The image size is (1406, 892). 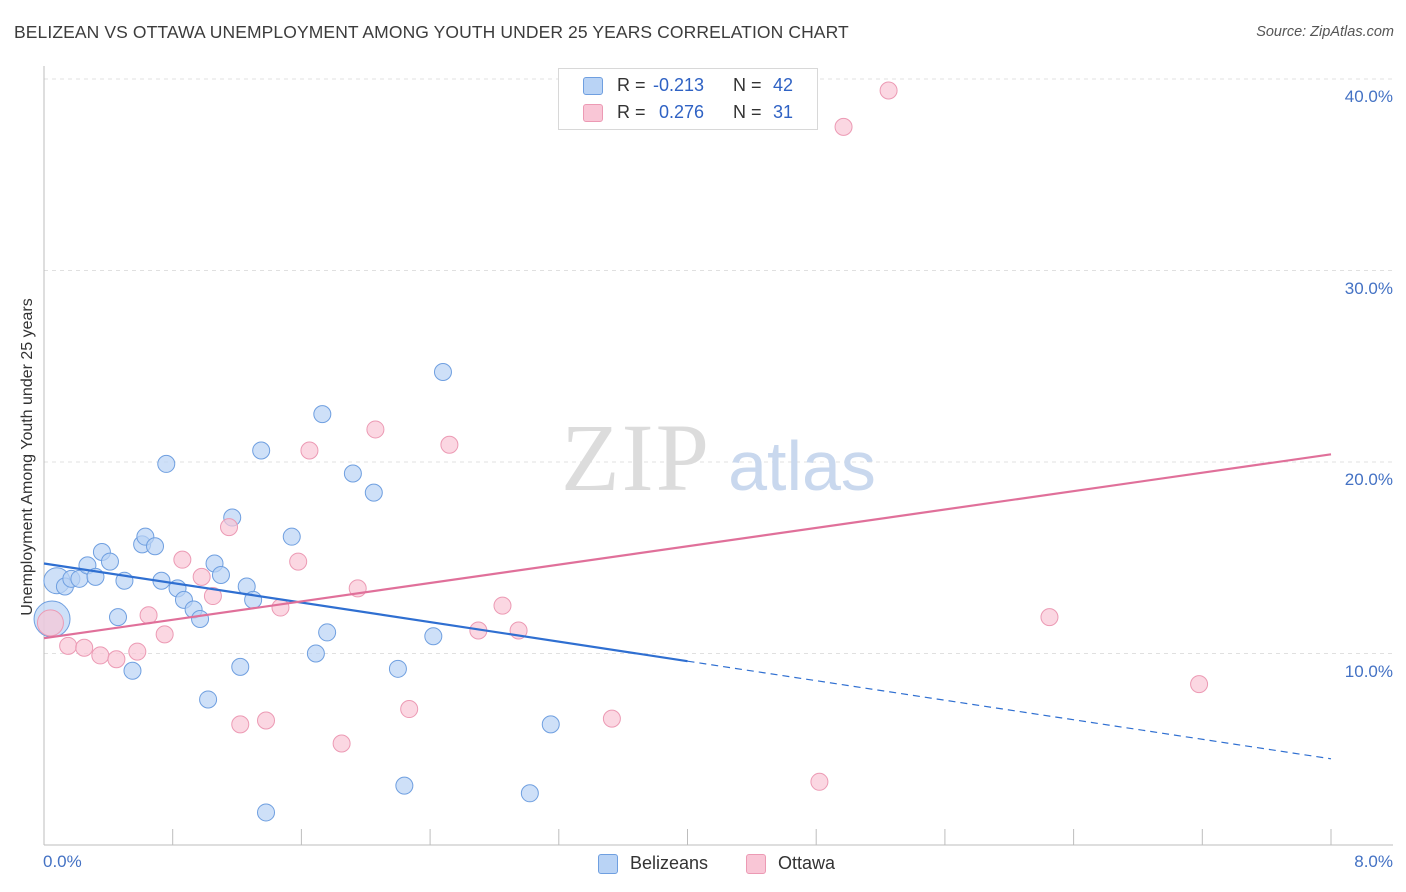 I want to click on bottom-legend-label: Ottawa, so click(x=807, y=863).